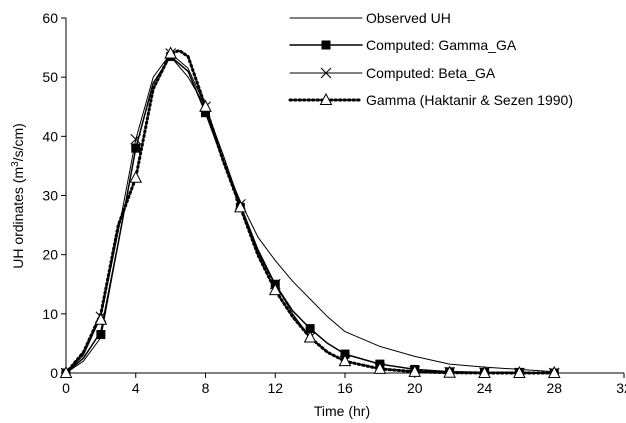 This screenshot has width=626, height=423. What do you see at coordinates (408, 18) in the screenshot?
I see `legend-label: Observed UH` at bounding box center [408, 18].